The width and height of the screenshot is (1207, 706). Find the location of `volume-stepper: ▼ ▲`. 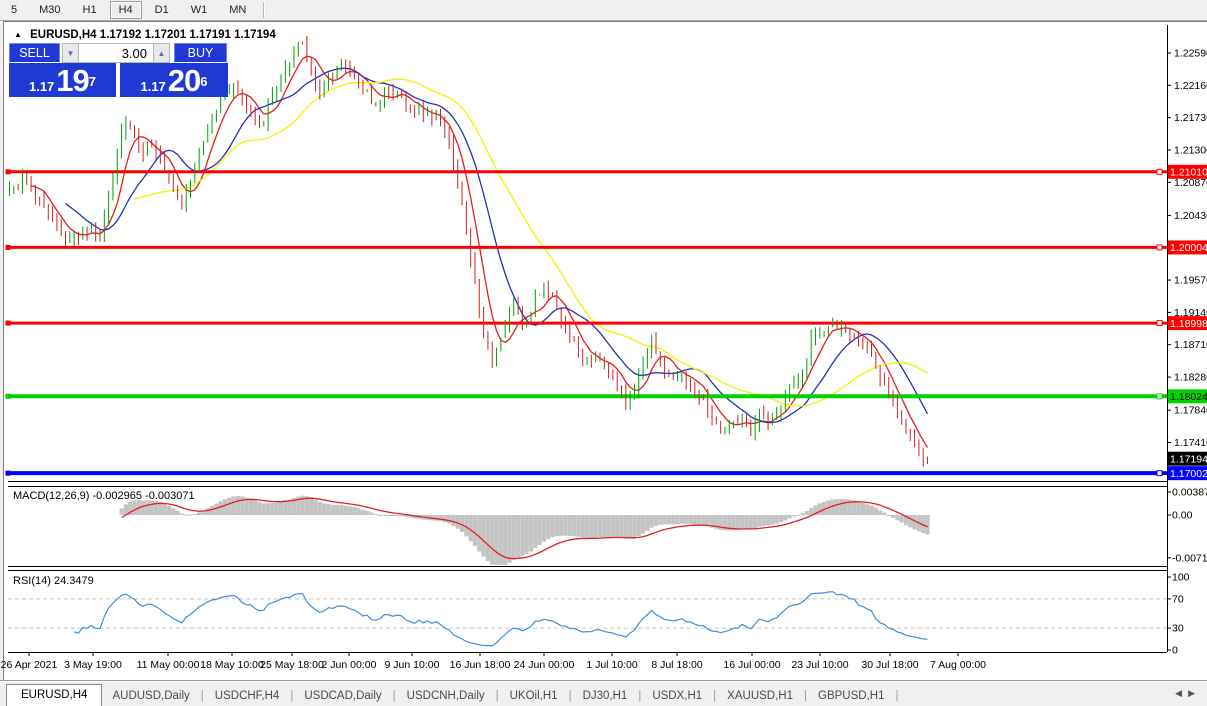

volume-stepper: ▼ ▲ is located at coordinates (116, 53).